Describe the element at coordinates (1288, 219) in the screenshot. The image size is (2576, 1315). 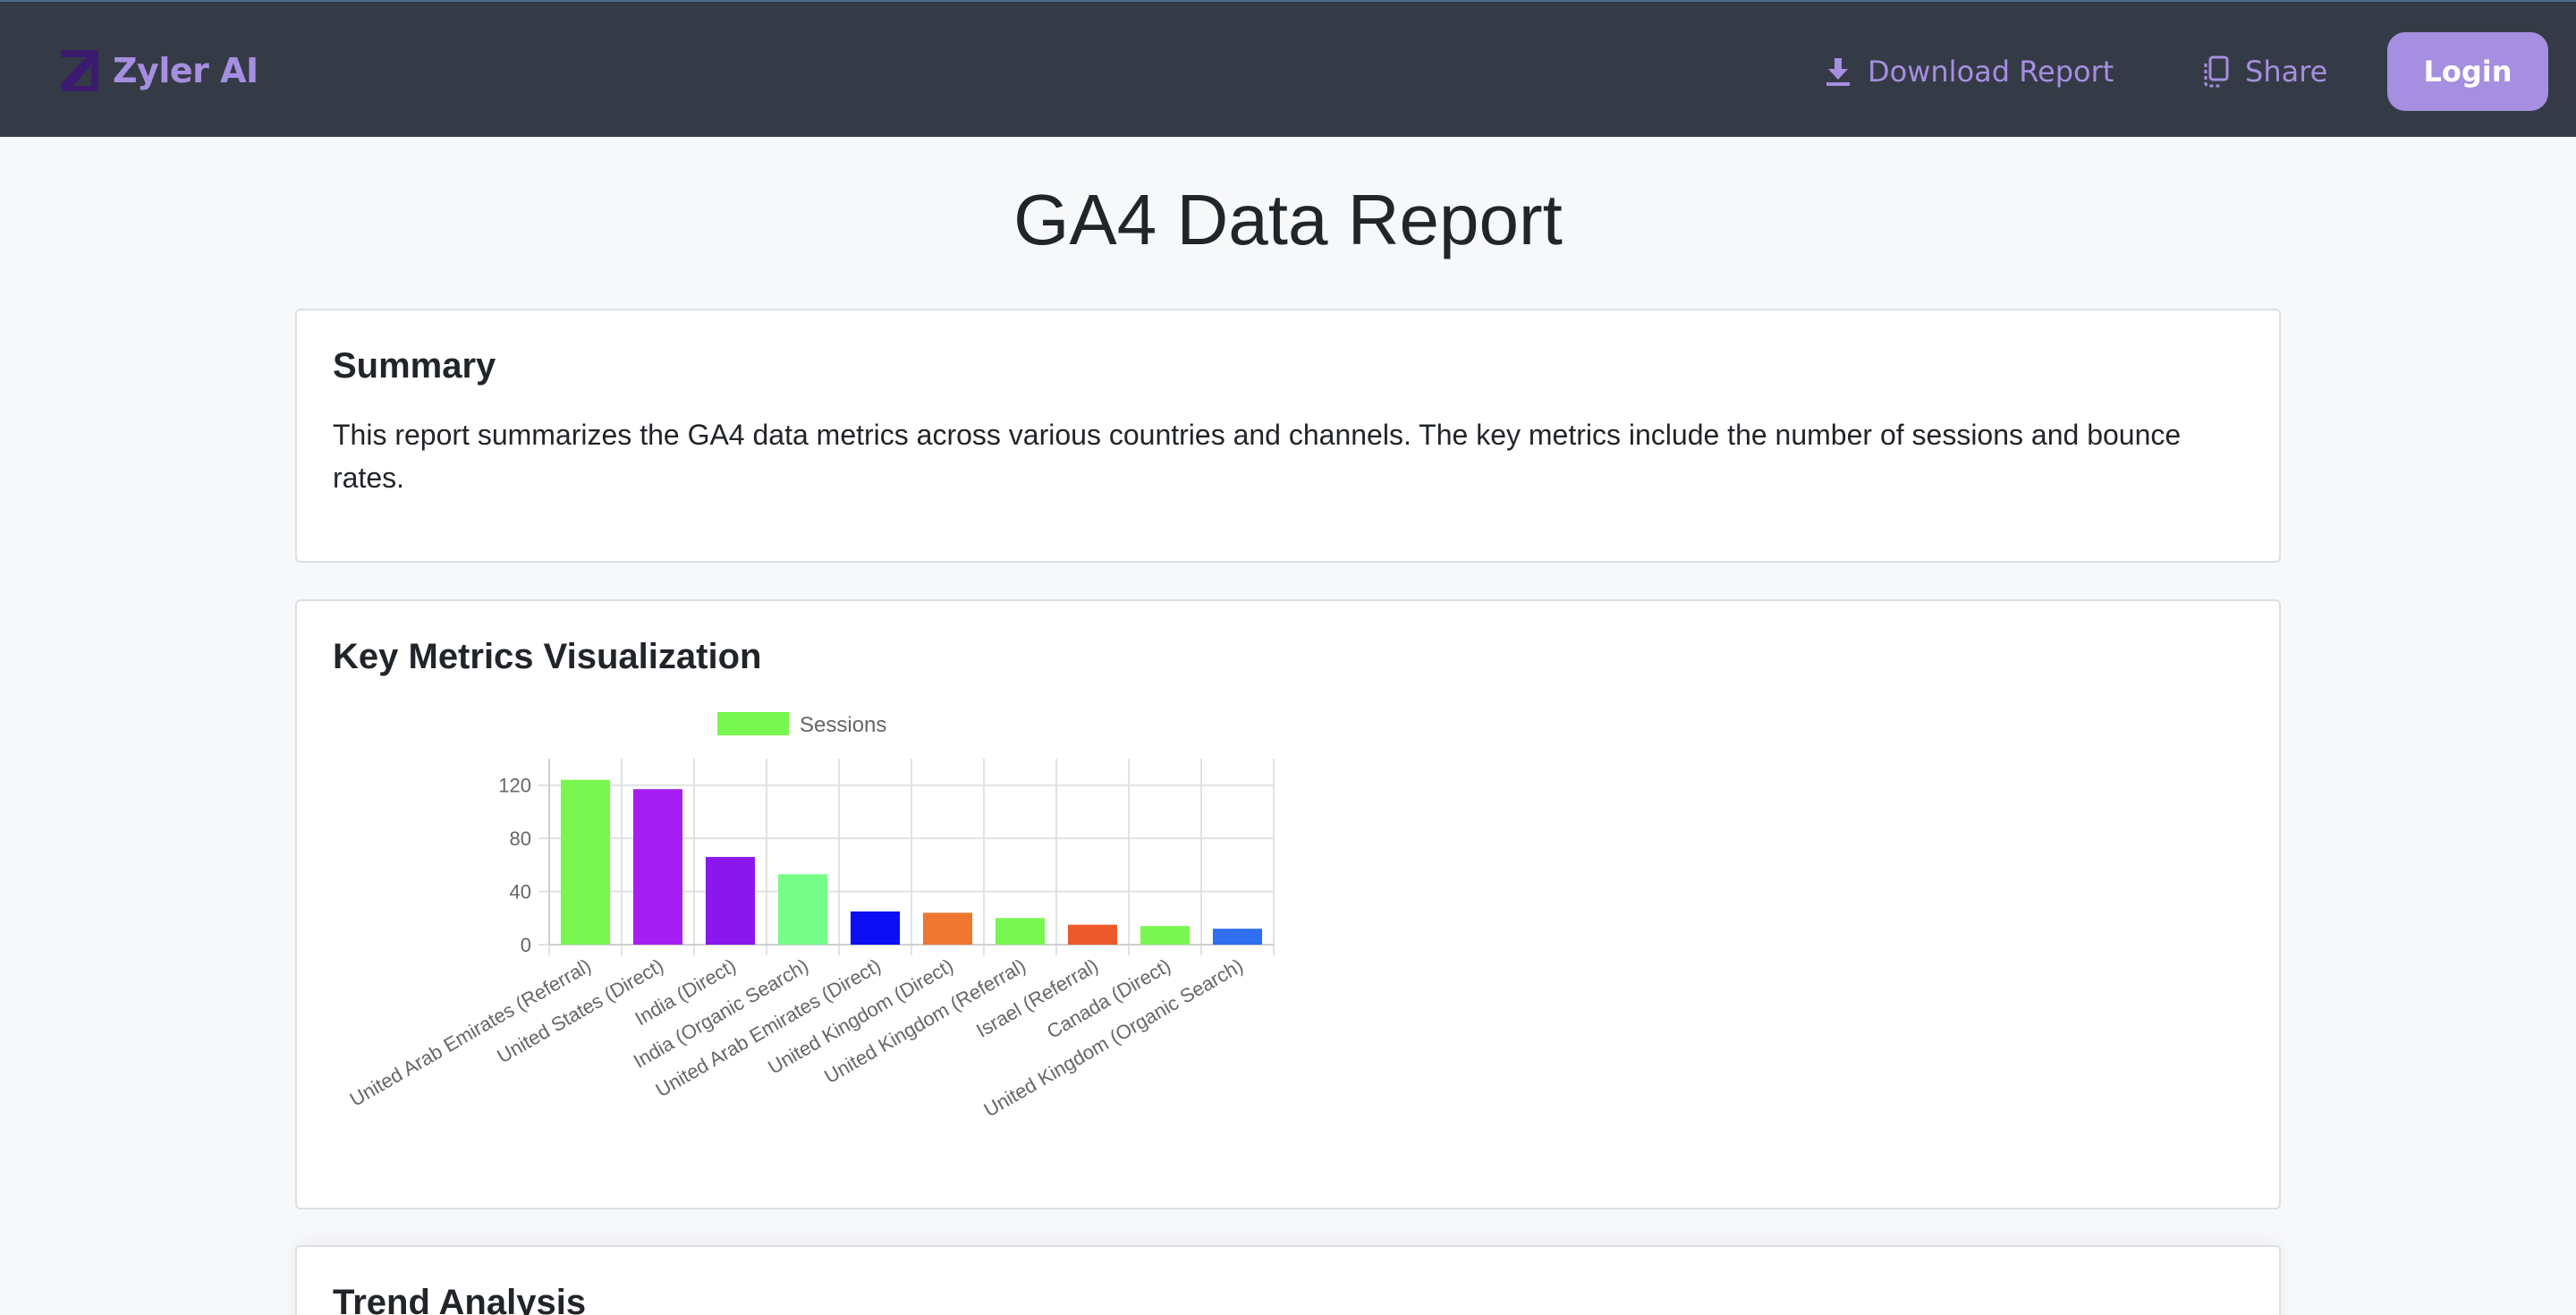
I see `page-title: GA4 Data Report` at that location.